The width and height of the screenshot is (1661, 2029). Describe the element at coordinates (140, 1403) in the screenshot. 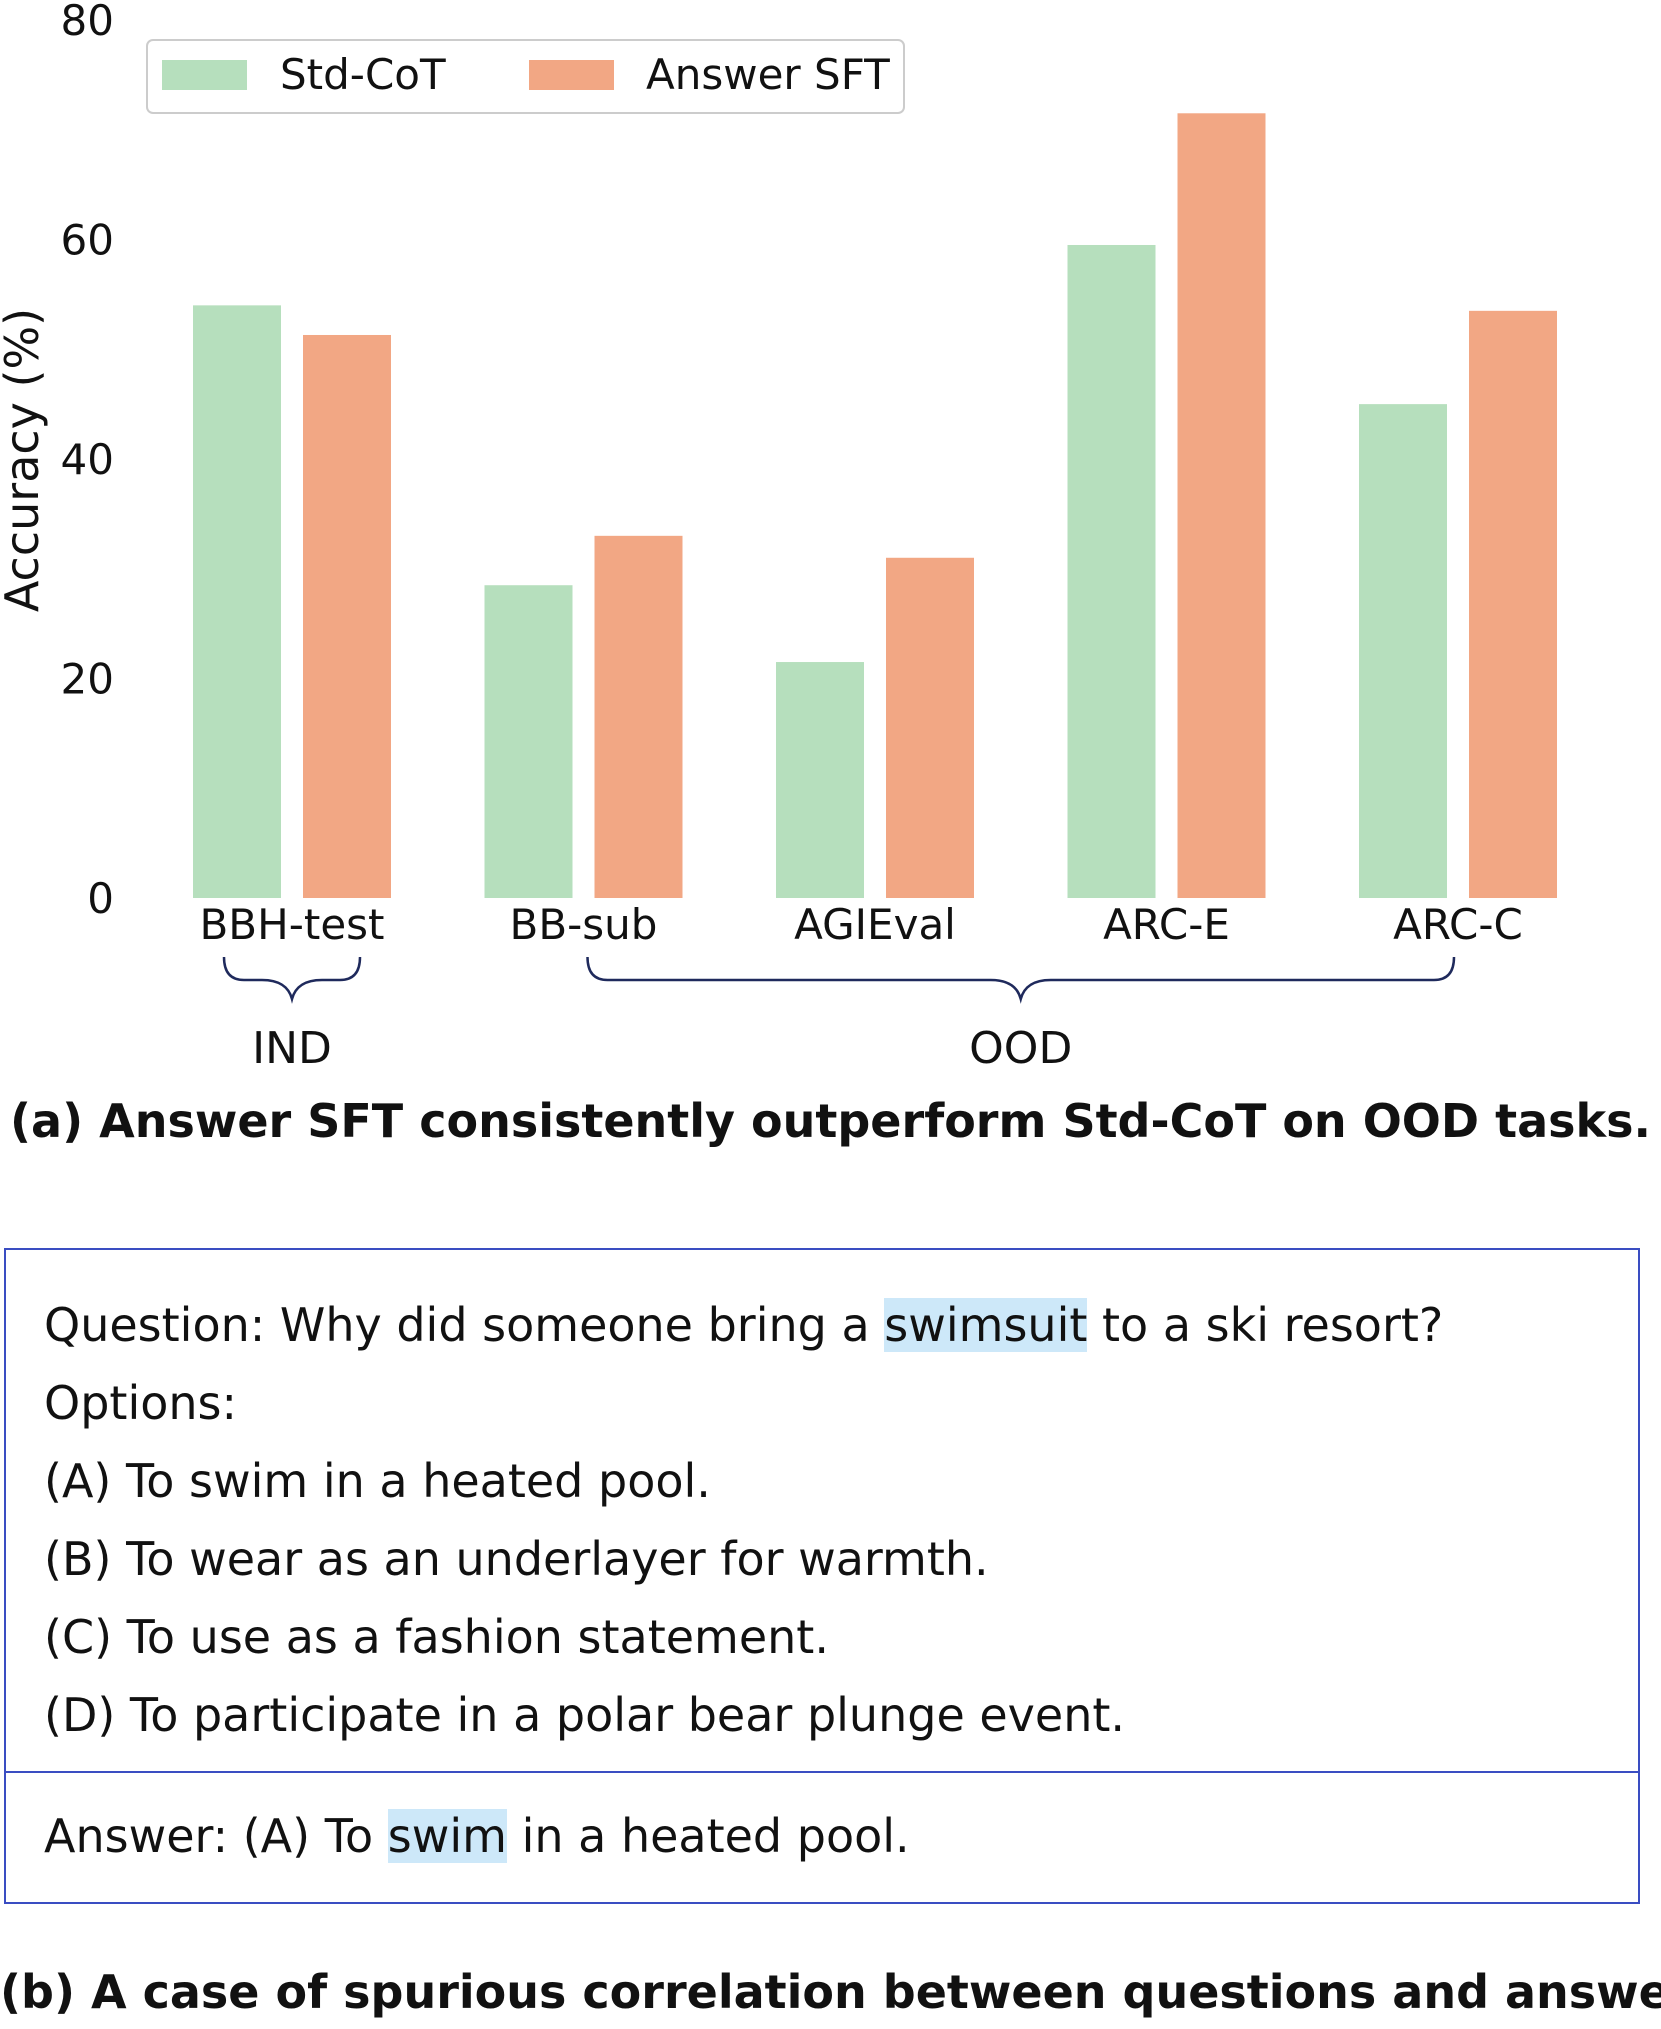

I see `options-label: Options:` at that location.